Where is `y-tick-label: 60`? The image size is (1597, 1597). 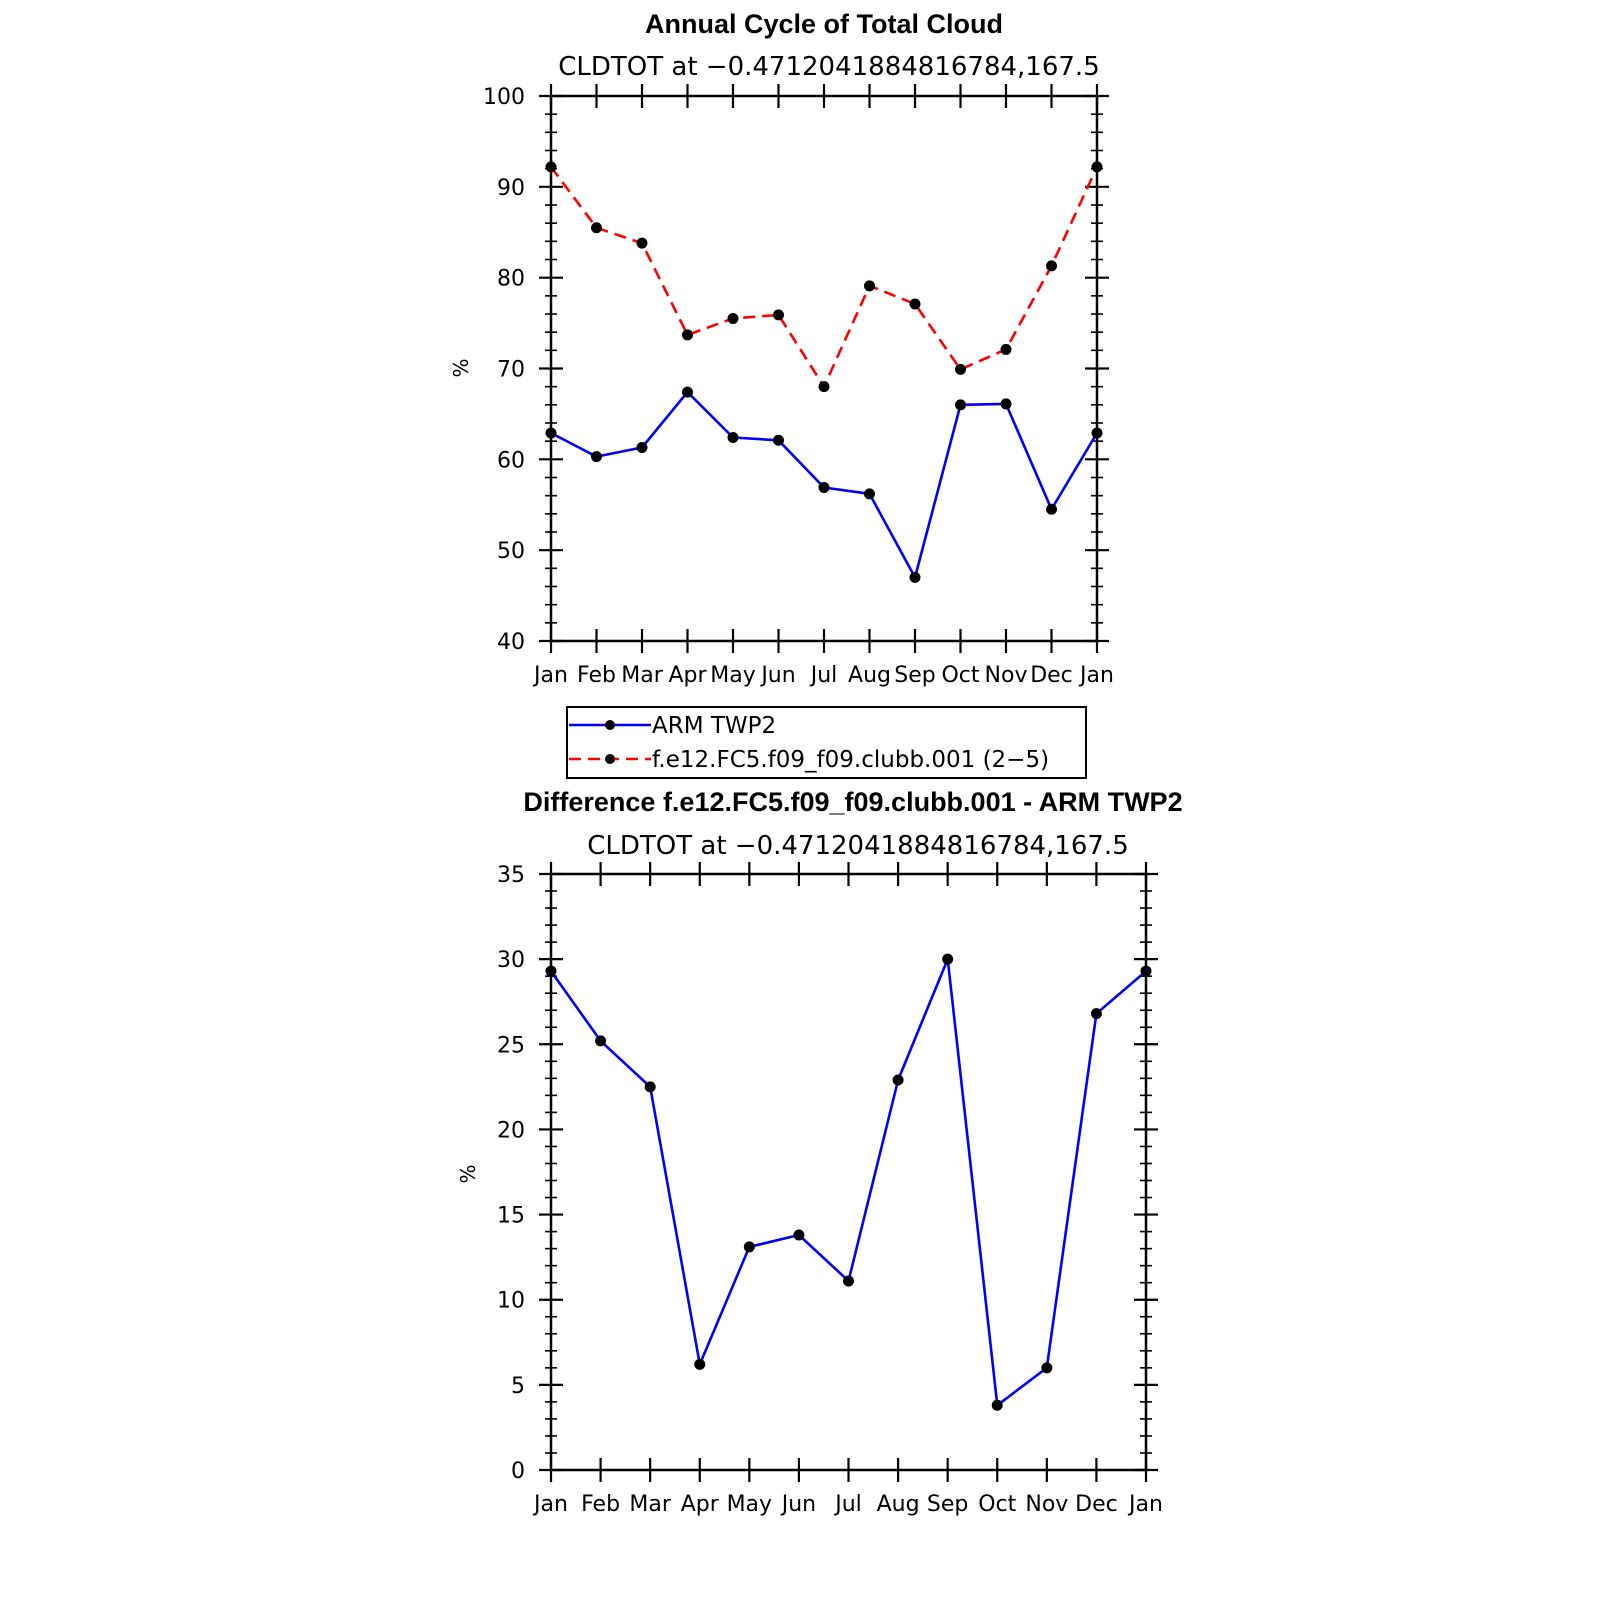
y-tick-label: 60 is located at coordinates (511, 460).